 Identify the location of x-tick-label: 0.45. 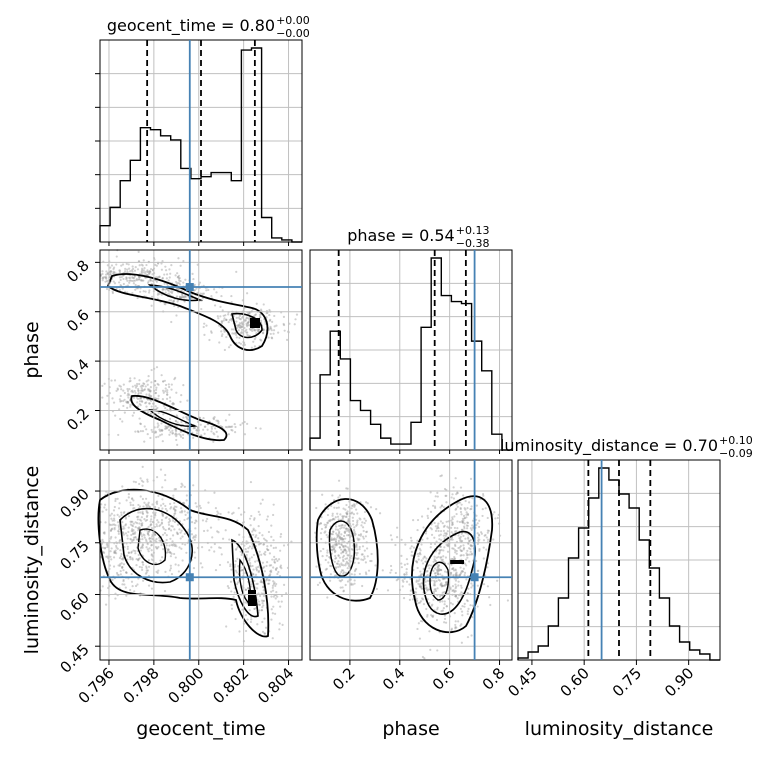
(522, 682).